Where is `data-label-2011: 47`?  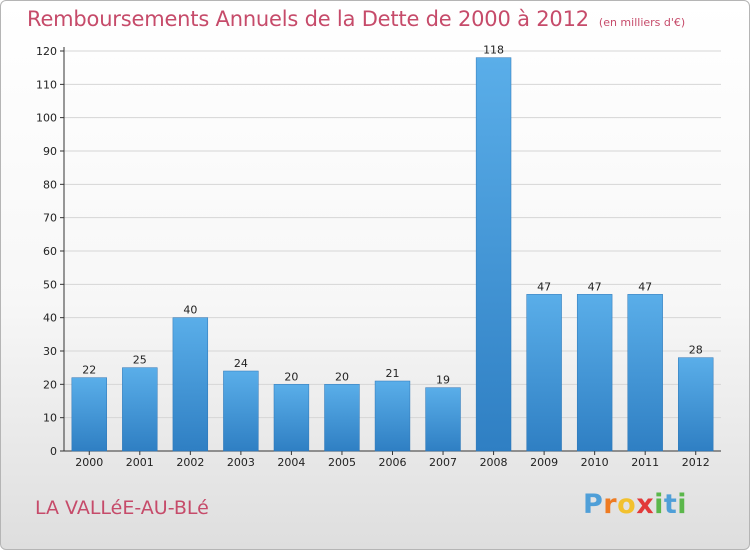
data-label-2011: 47 is located at coordinates (645, 286).